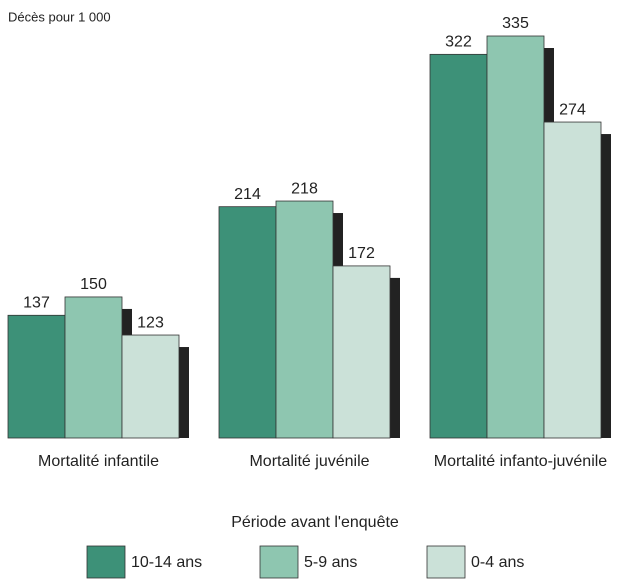 Image resolution: width=630 pixels, height=582 pixels. What do you see at coordinates (304, 188) in the screenshot?
I see `data-label: 218` at bounding box center [304, 188].